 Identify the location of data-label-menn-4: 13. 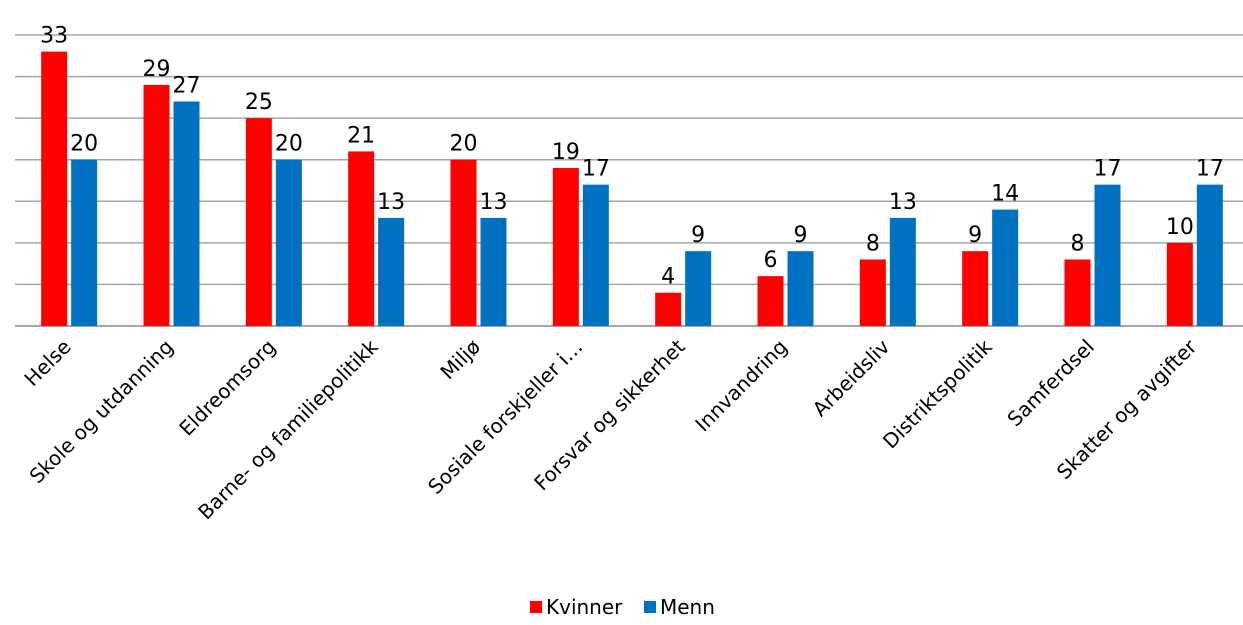
(494, 202).